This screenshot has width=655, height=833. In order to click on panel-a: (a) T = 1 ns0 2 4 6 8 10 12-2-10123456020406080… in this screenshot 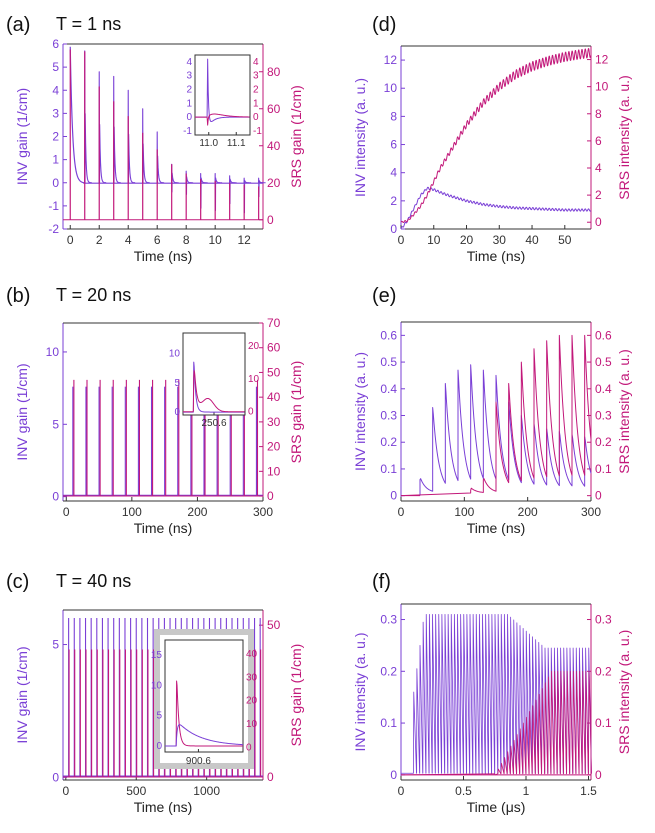, I will do `click(155, 139)`.